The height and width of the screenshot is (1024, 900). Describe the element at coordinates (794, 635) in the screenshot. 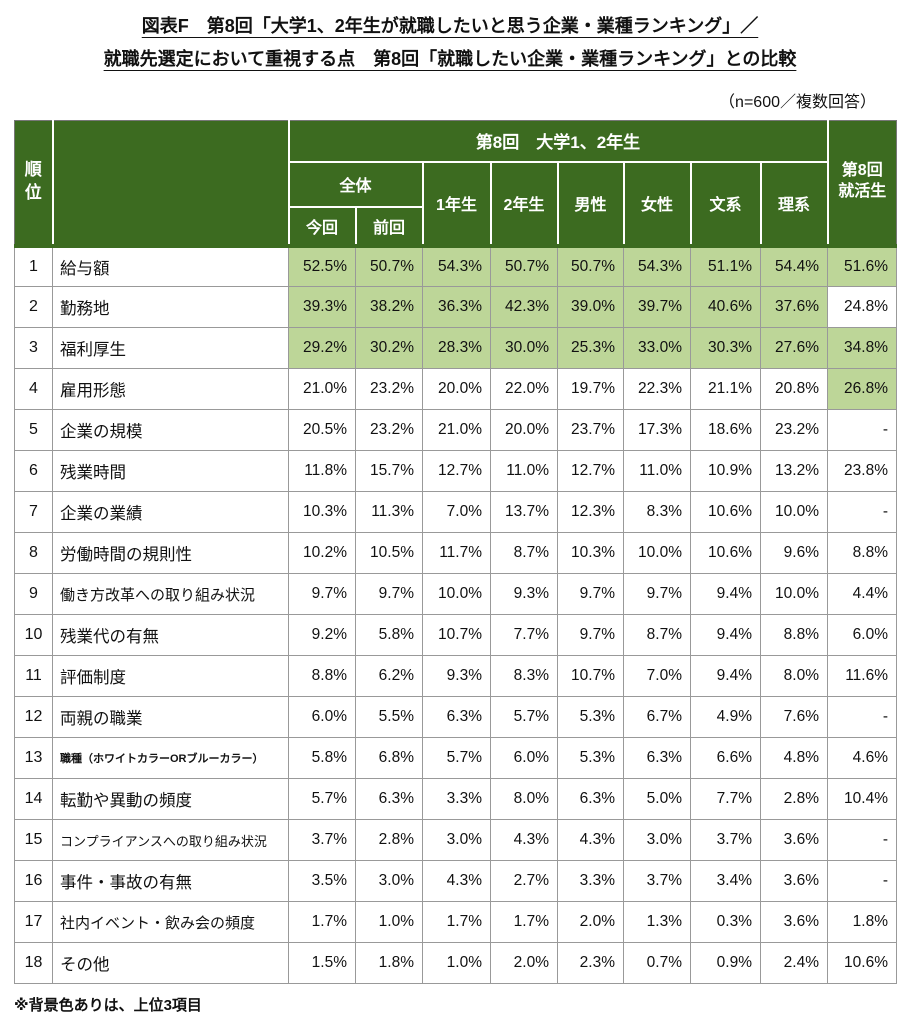

I see `value-cell: 8.8%` at that location.